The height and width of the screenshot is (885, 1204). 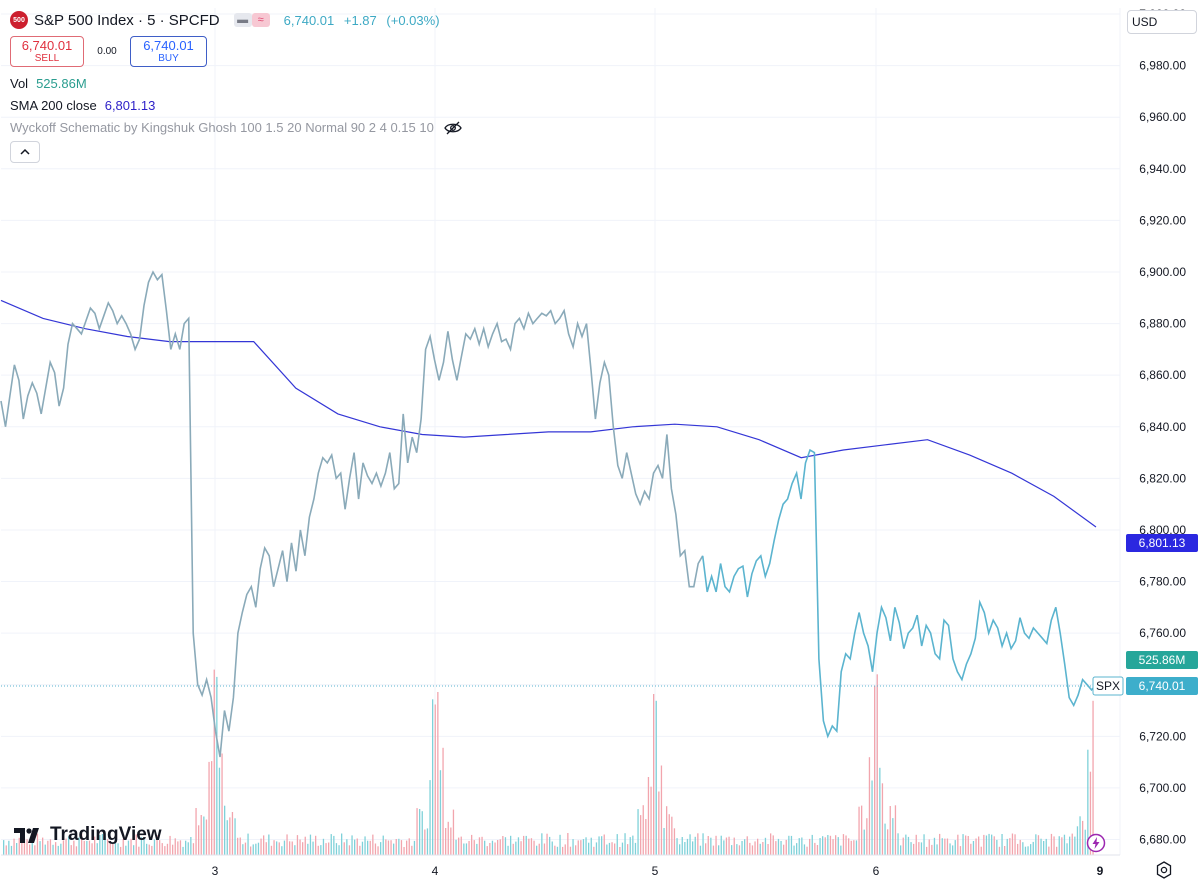 I want to click on minus-chip-icon: ▬, so click(x=242, y=20).